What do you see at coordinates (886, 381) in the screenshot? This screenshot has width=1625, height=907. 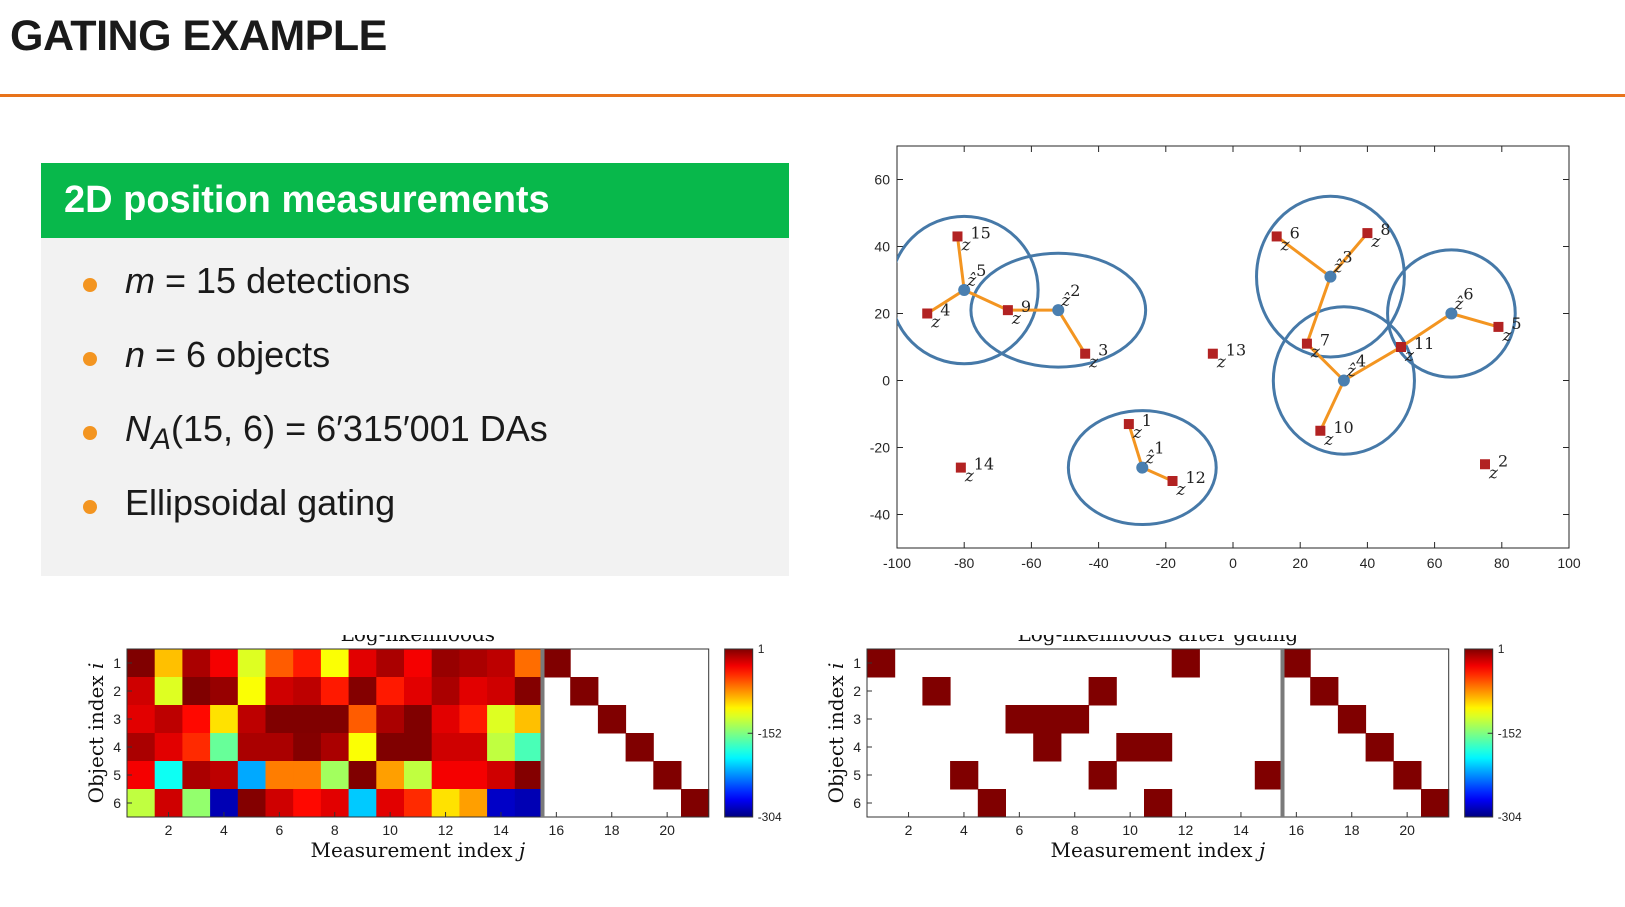 I see `y-tick-label: 0` at bounding box center [886, 381].